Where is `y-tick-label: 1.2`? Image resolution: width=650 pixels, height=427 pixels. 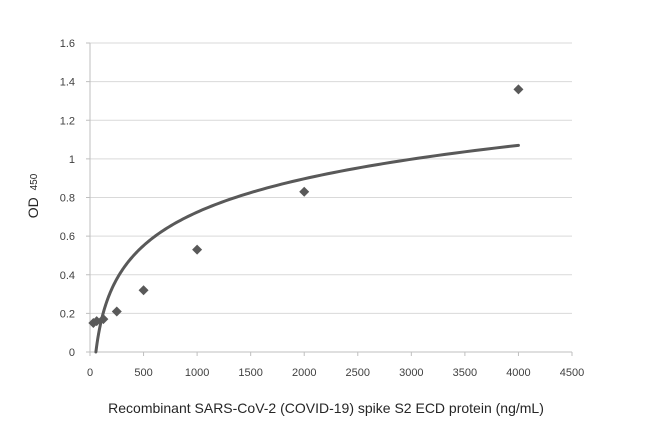 y-tick-label: 1.2 is located at coordinates (67, 121).